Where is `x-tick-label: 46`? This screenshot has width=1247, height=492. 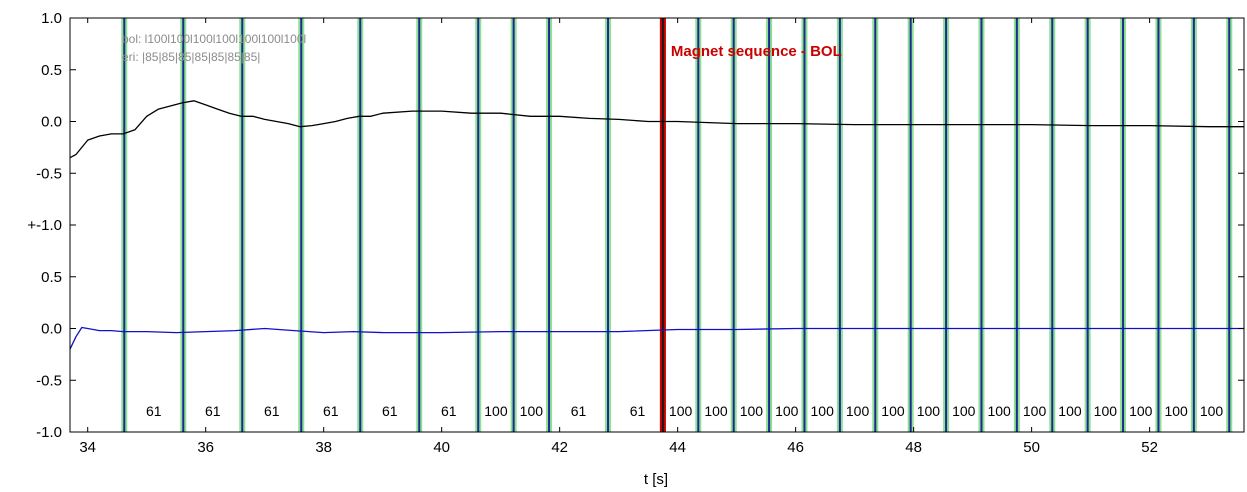
x-tick-label: 46 is located at coordinates (795, 447).